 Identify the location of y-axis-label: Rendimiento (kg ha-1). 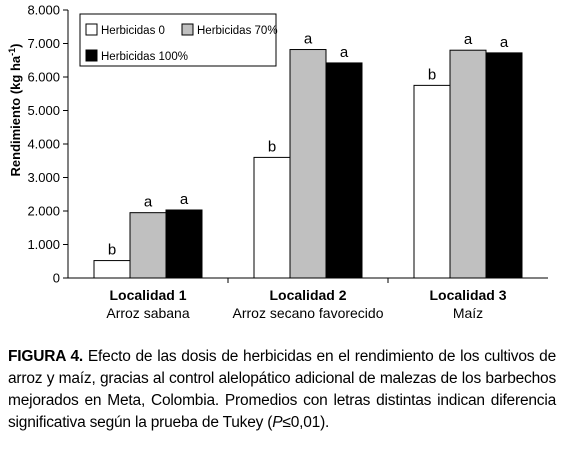
(15, 110).